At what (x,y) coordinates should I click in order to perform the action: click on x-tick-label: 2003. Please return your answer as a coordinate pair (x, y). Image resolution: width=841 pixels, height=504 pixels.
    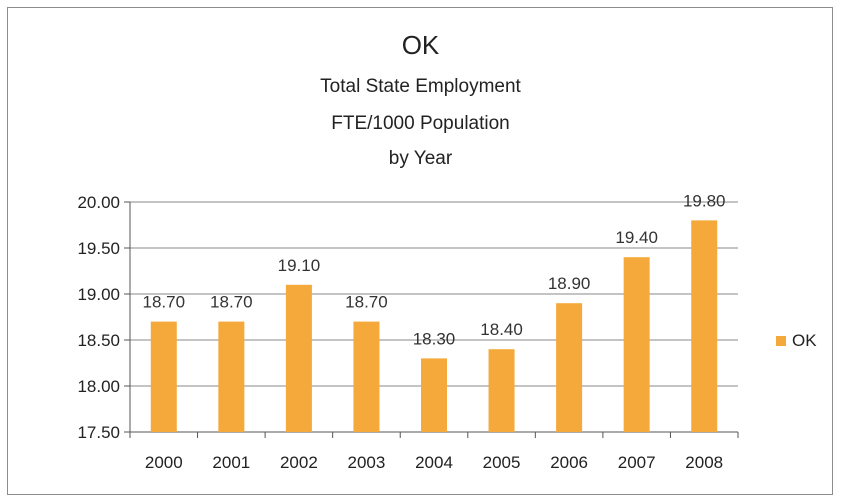
    Looking at the image, I should click on (367, 462).